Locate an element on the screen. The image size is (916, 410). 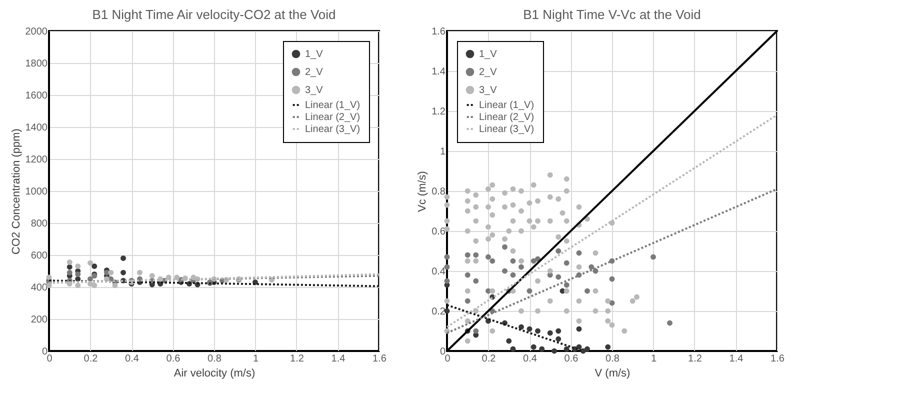
chart-title: B1 Night Time V-Vc at the Void is located at coordinates (612, 14).